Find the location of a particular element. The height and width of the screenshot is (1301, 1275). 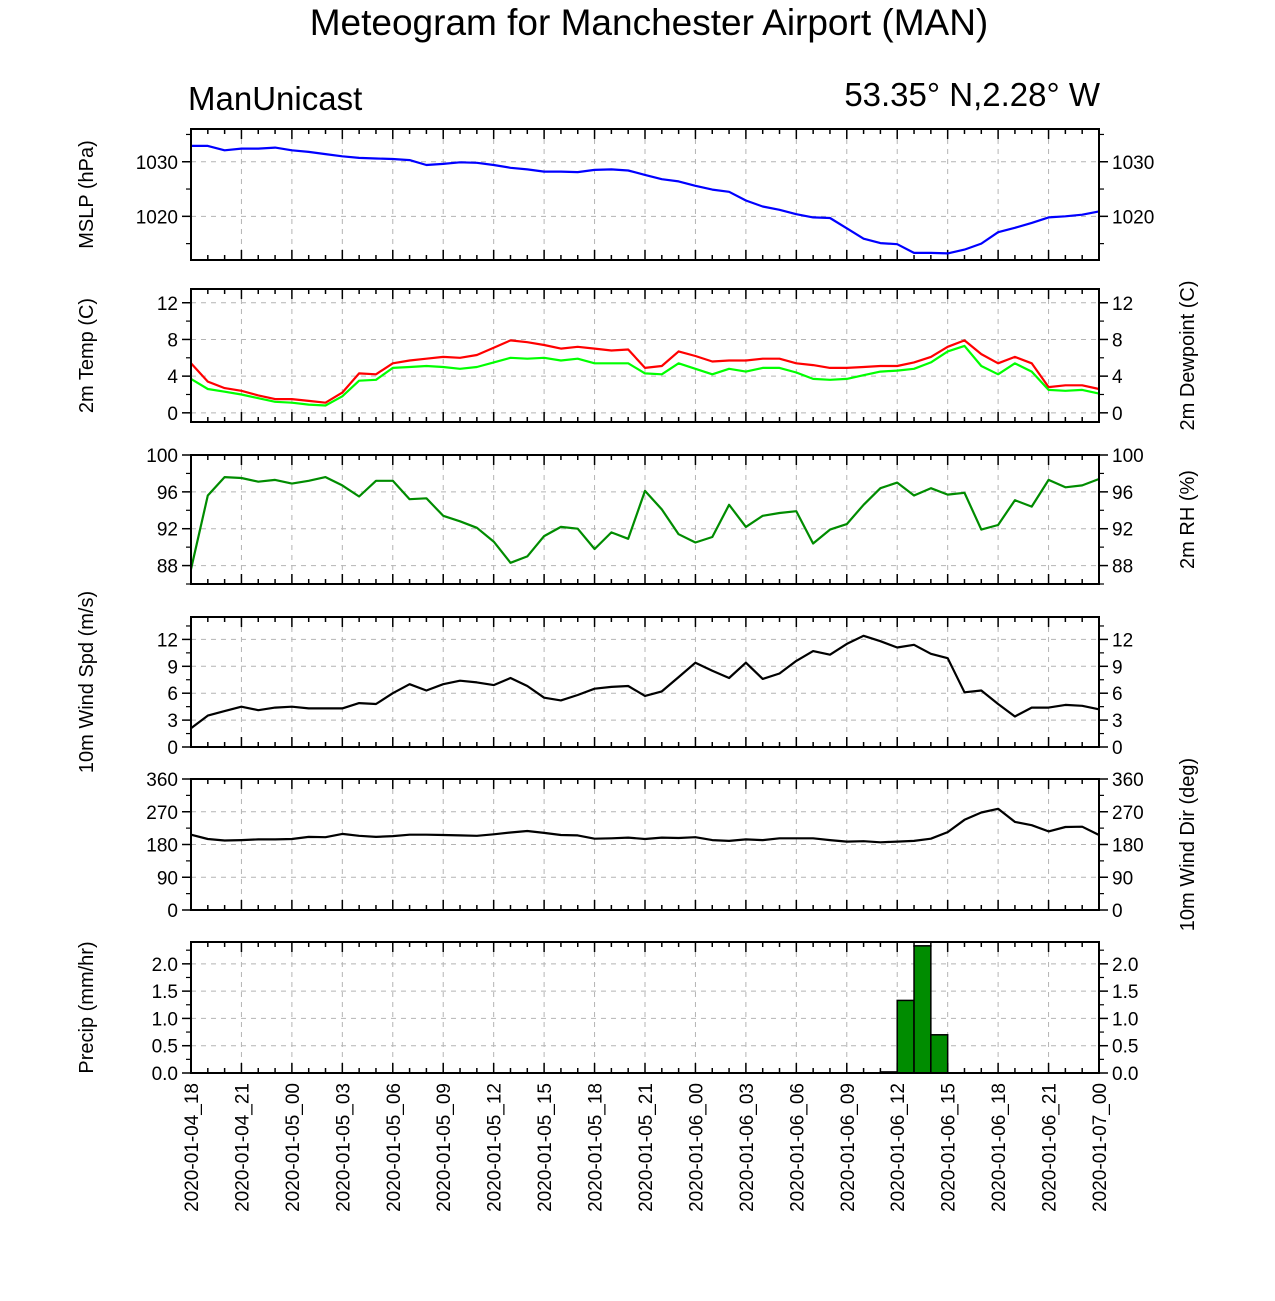

y-axis-title-left: MSLP (hPa) is located at coordinates (87, 194).